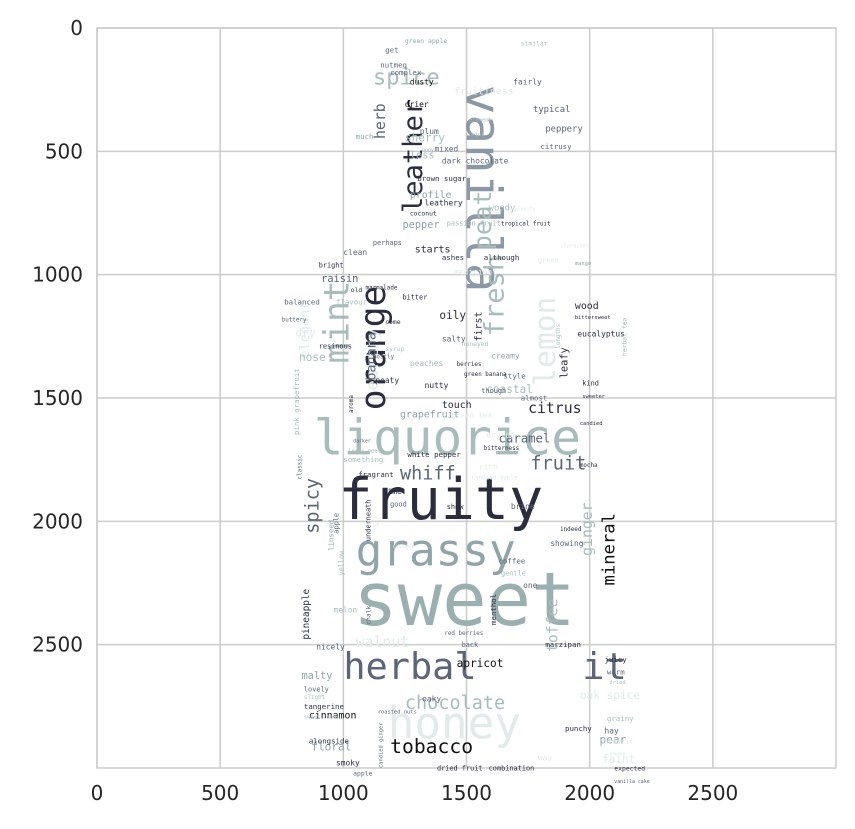  What do you see at coordinates (376, 474) in the screenshot?
I see `word-124: fragrant` at bounding box center [376, 474].